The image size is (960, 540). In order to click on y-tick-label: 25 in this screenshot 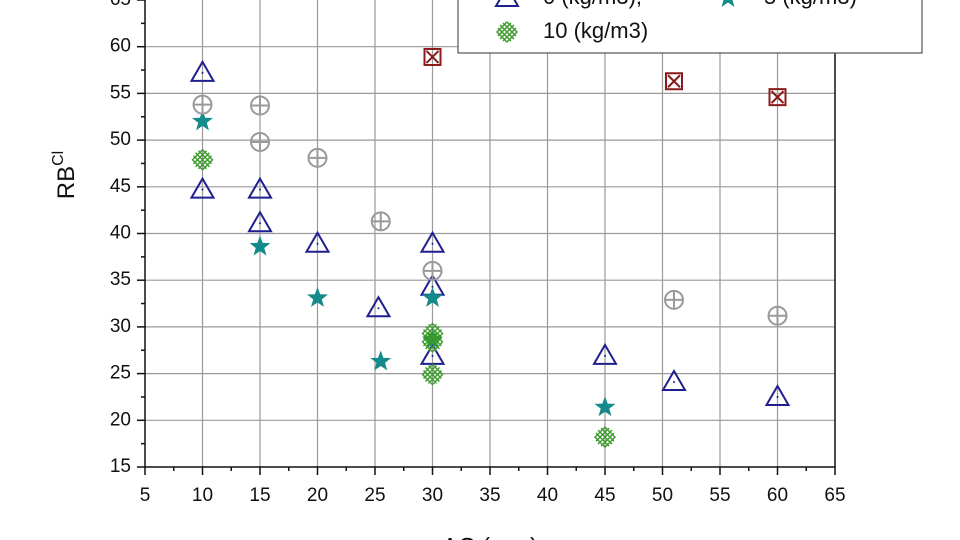, I will do `click(120, 373)`.